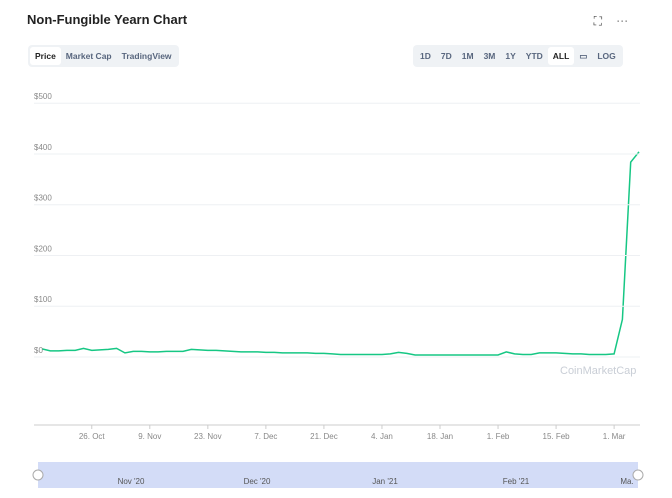 Image resolution: width=672 pixels, height=498 pixels. I want to click on chart-title: Non-Fungible Yearn Chart, so click(107, 19).